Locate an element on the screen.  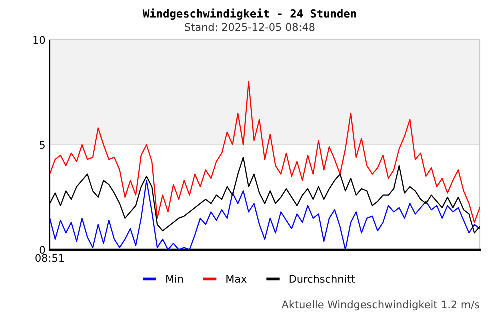
legend-label: Durchschnitt is located at coordinates (323, 279).